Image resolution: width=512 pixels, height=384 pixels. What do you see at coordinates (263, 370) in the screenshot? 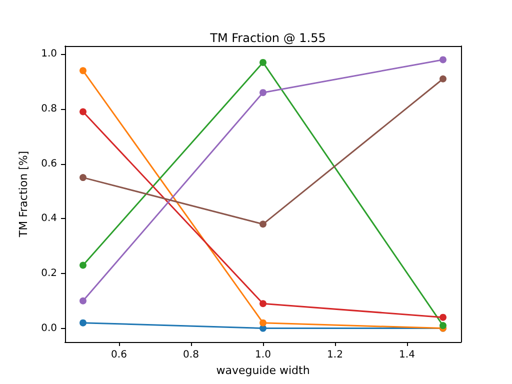
I see `x-axis-title: waveguide width` at bounding box center [263, 370].